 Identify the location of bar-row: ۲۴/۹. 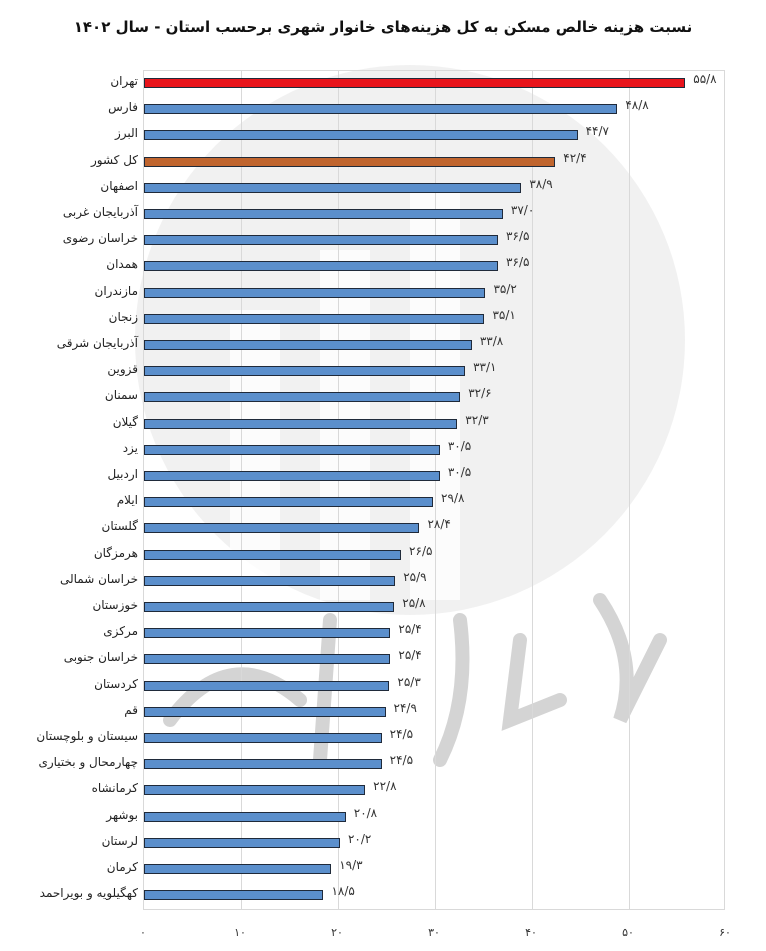
(435, 713).